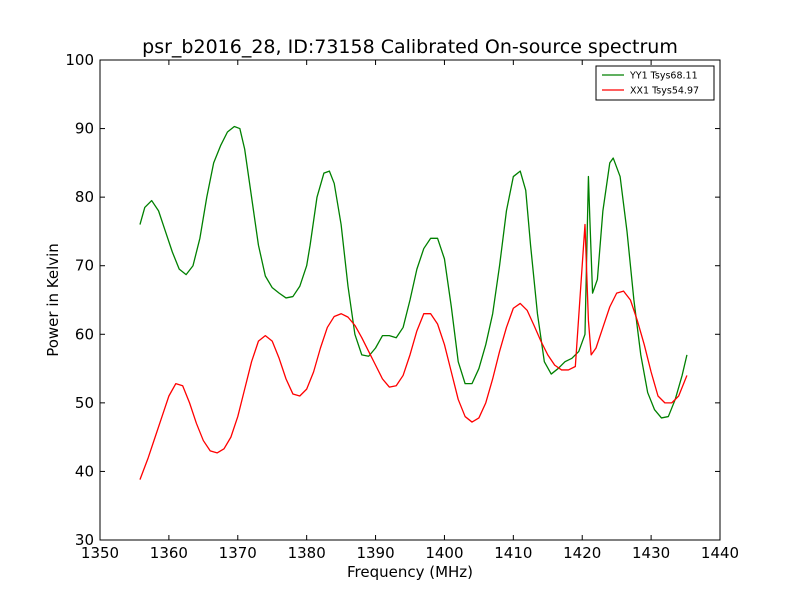  I want to click on x-tick-label: 1380, so click(307, 553).